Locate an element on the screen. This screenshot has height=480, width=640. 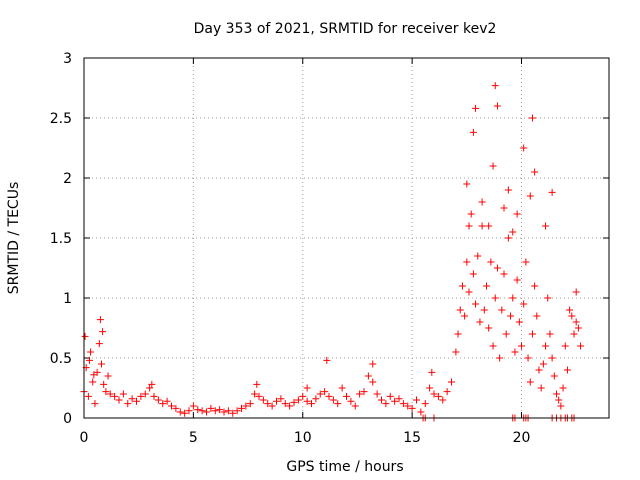
y-tick-label: 2 is located at coordinates (67, 179).